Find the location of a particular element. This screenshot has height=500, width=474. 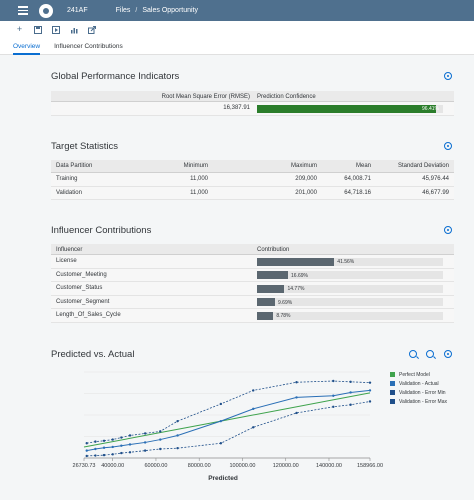

contribution-bar: 14.77% is located at coordinates (350, 288).